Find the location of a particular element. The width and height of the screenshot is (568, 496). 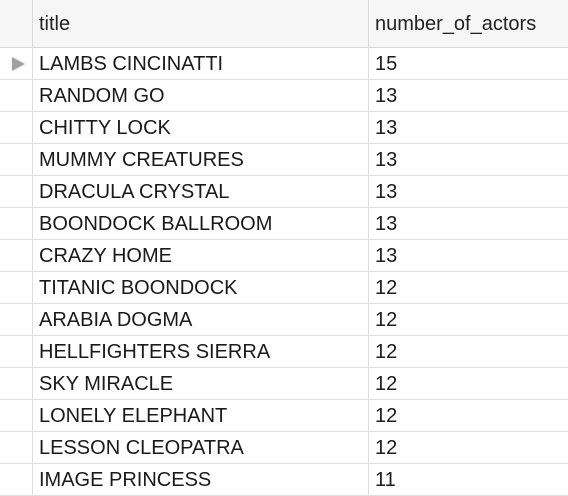

table-row: CHITTY LOCK 13 is located at coordinates (284, 128).